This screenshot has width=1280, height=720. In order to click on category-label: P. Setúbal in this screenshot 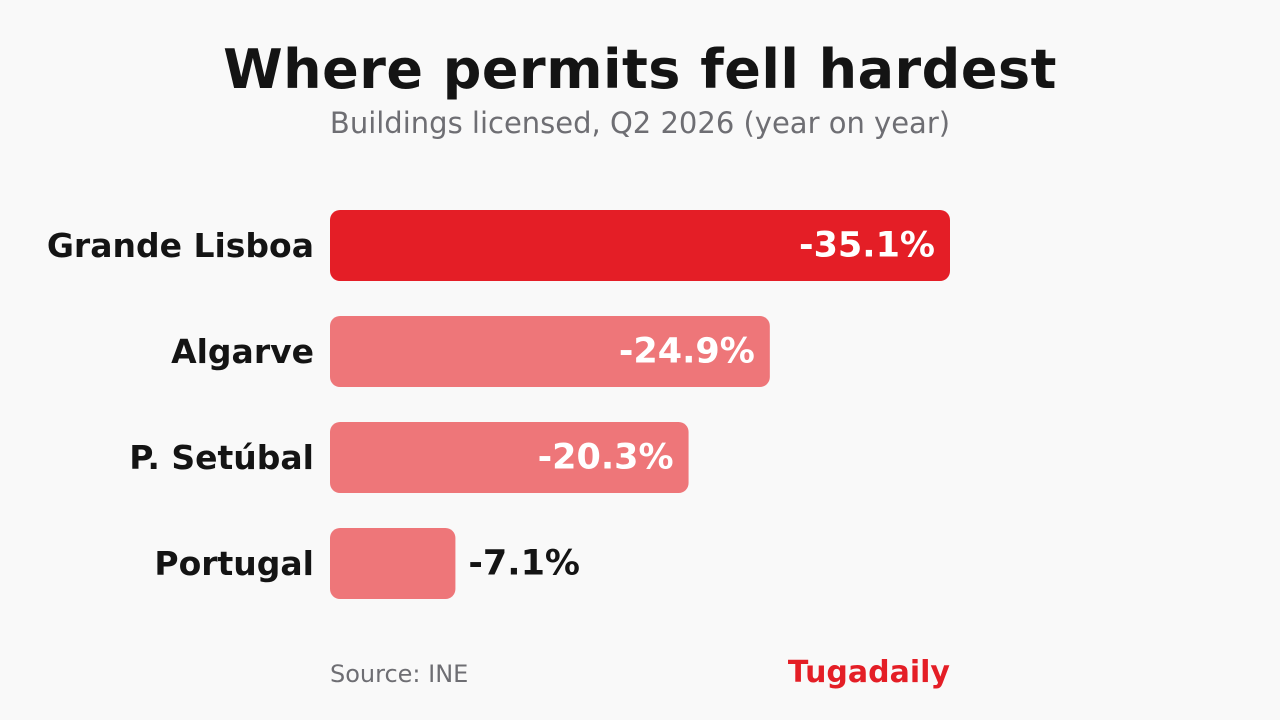, I will do `click(221, 457)`.